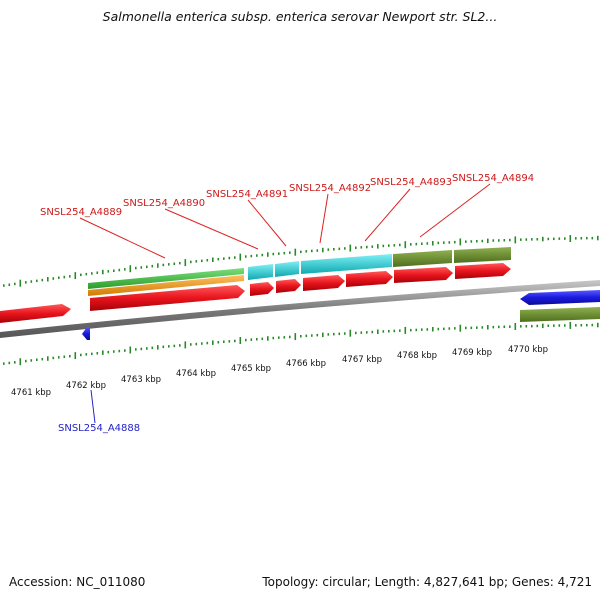  Describe the element at coordinates (31, 393) in the screenshot. I see `tick-label: 4761 kbp` at that location.